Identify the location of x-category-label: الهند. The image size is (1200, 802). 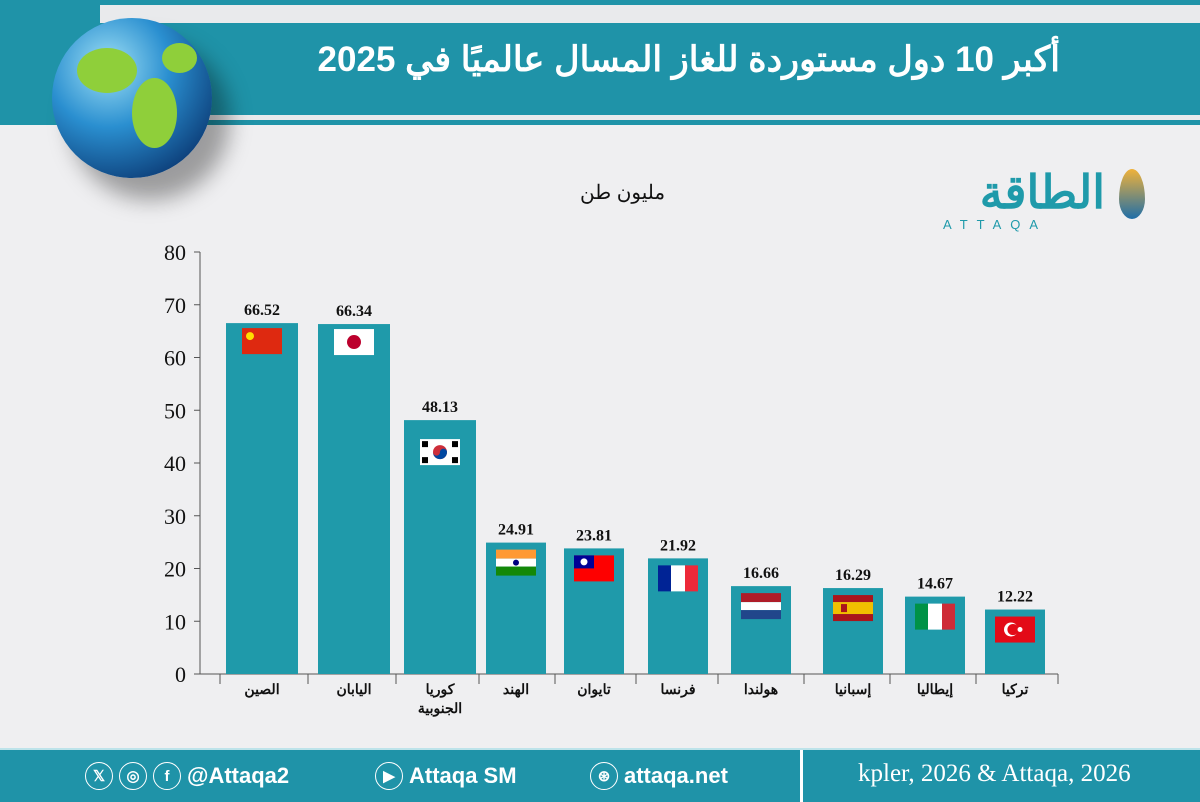
(516, 689).